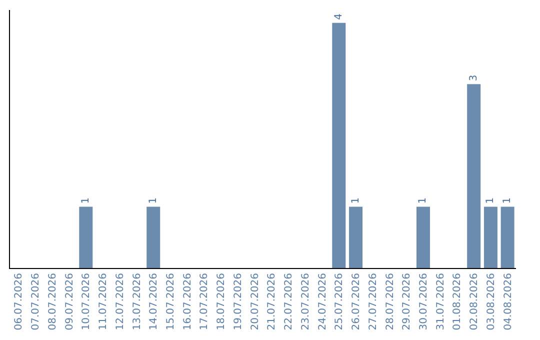  Describe the element at coordinates (356, 301) in the screenshot. I see `x-tick-label: 26.07.2026` at that location.